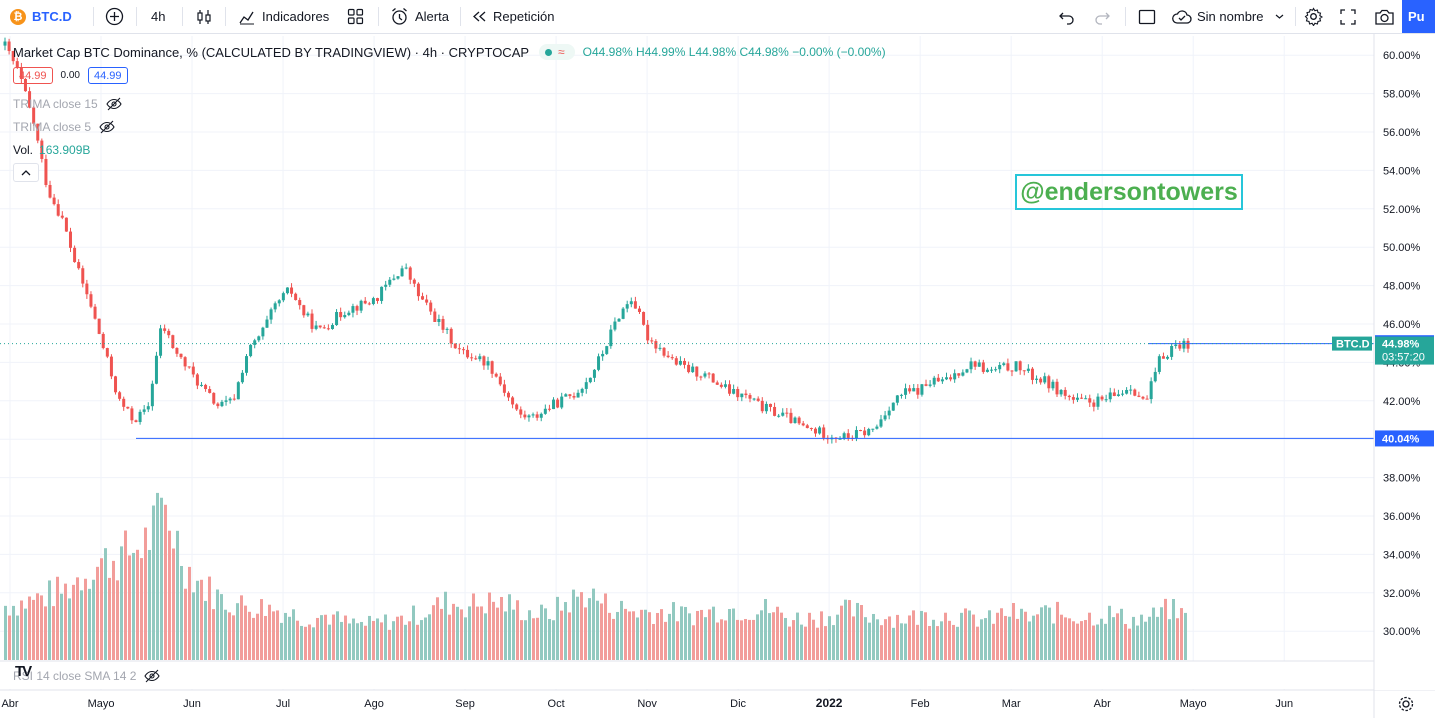 The height and width of the screenshot is (718, 1435). What do you see at coordinates (23, 671) in the screenshot?
I see `tradingview-logo: TV` at bounding box center [23, 671].